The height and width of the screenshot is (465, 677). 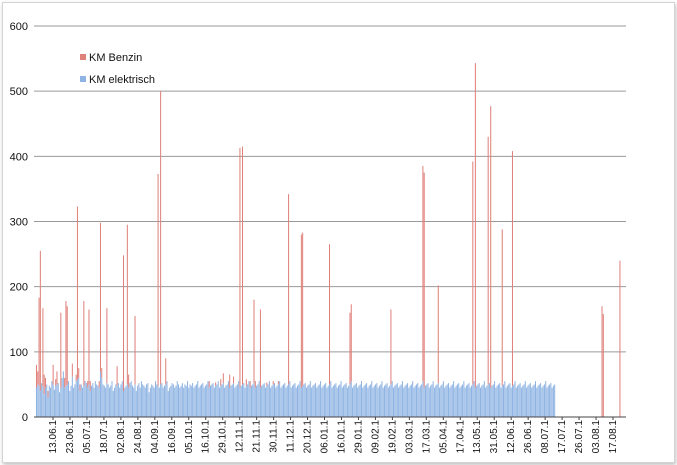 I want to click on x-tick-label: 05.10.1, so click(x=189, y=437).